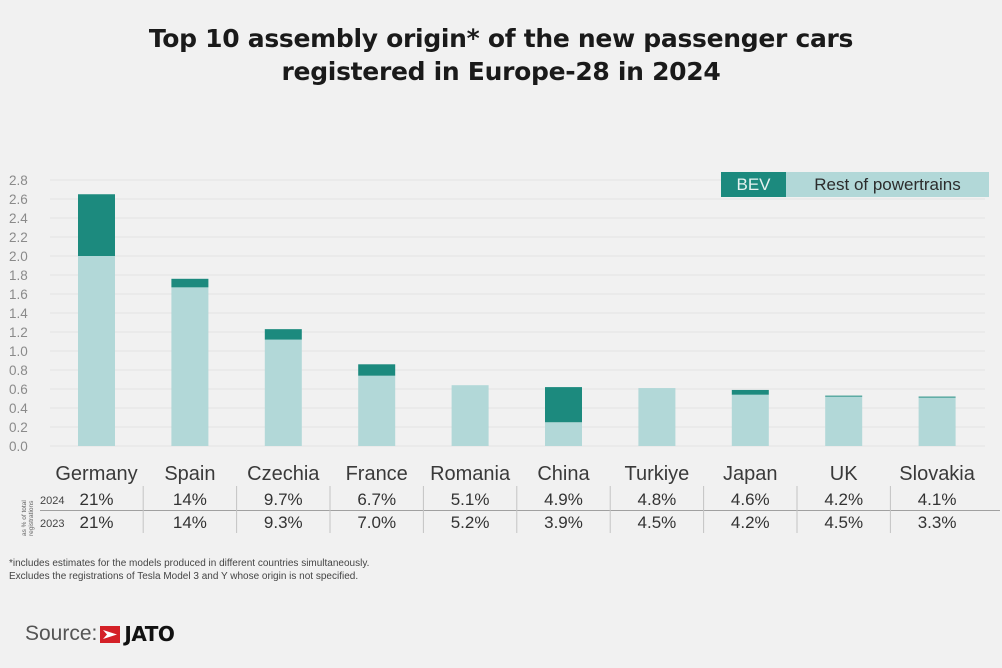 The width and height of the screenshot is (1002, 668). What do you see at coordinates (501, 71) in the screenshot?
I see `title-line-2: registered in Europe-28 in 2024` at bounding box center [501, 71].